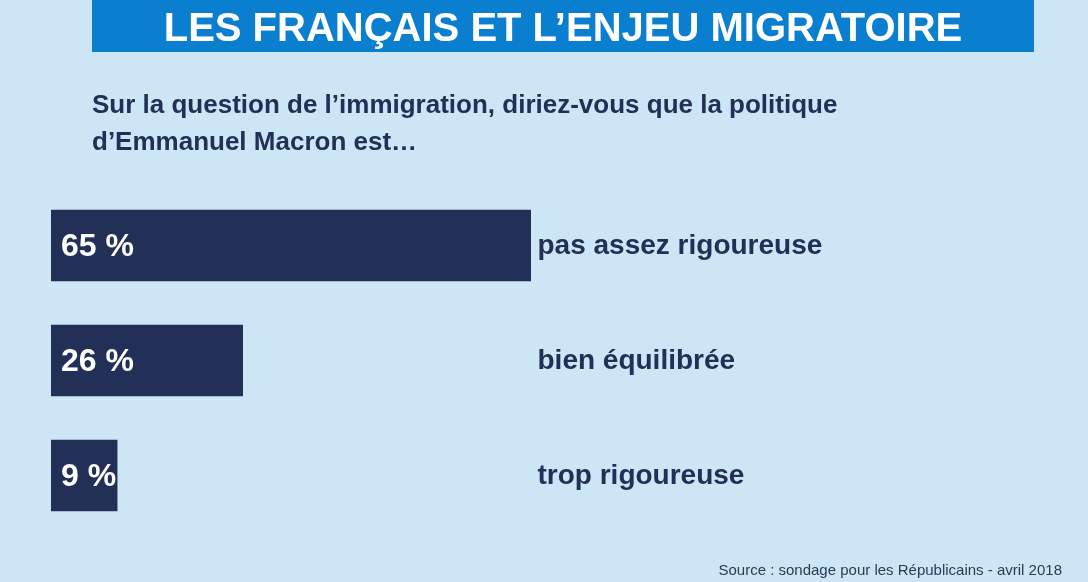  I want to click on y-tick-label: bien équilibrée, so click(636, 359).